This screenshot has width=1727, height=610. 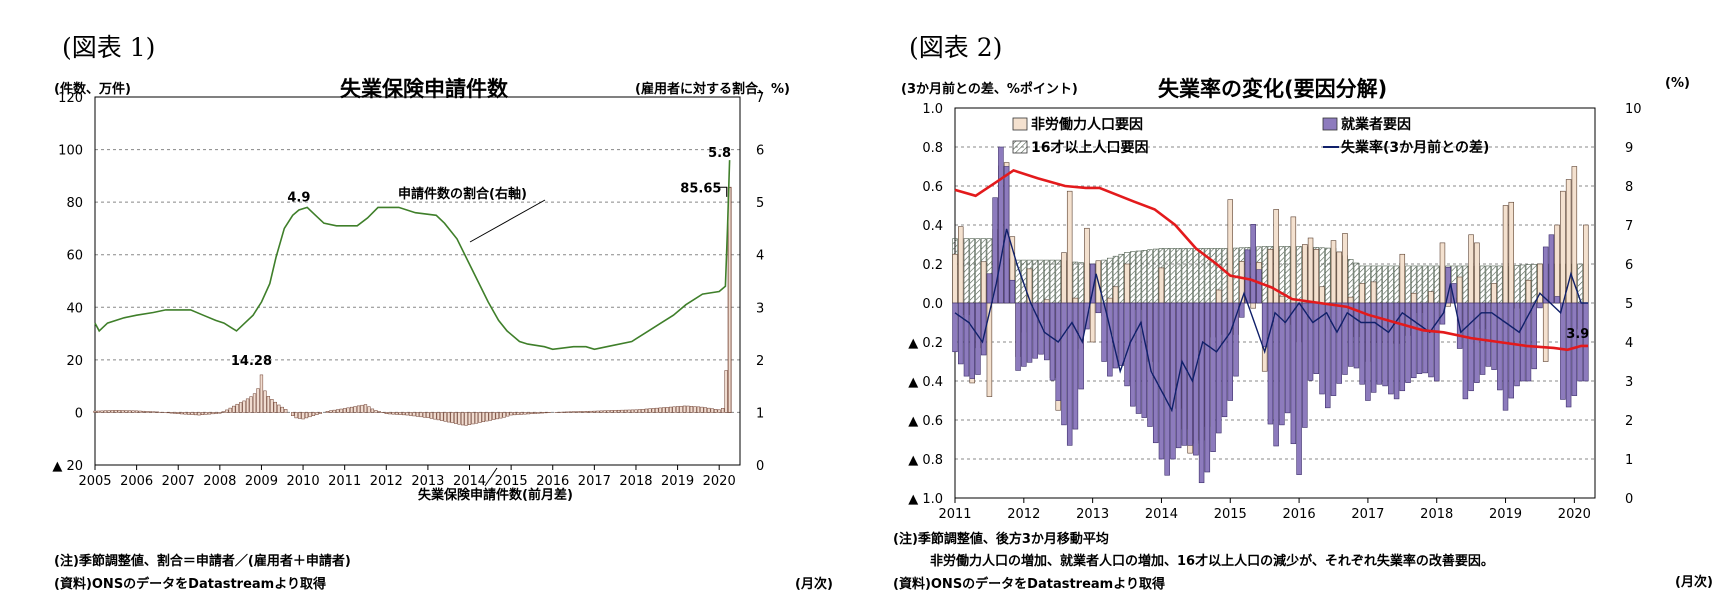 I want to click on x-tick-label: 2006, so click(x=136, y=481).